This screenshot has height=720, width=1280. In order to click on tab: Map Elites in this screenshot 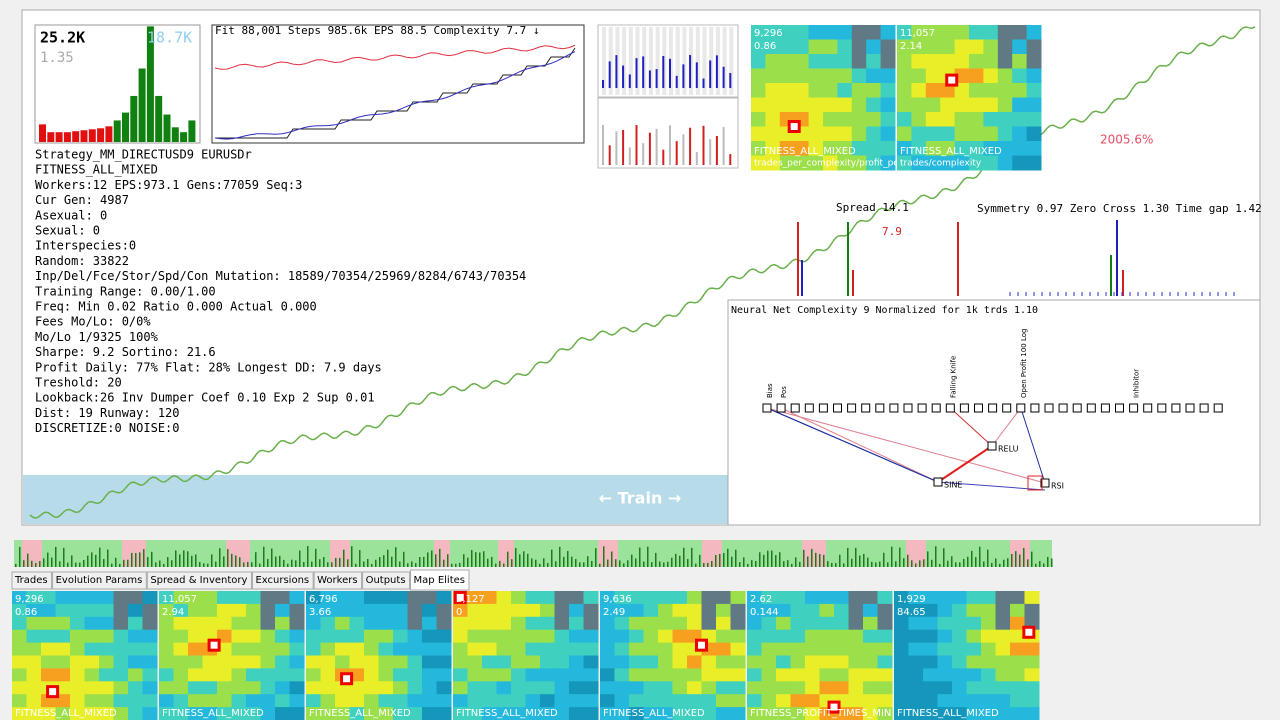, I will do `click(439, 580)`.